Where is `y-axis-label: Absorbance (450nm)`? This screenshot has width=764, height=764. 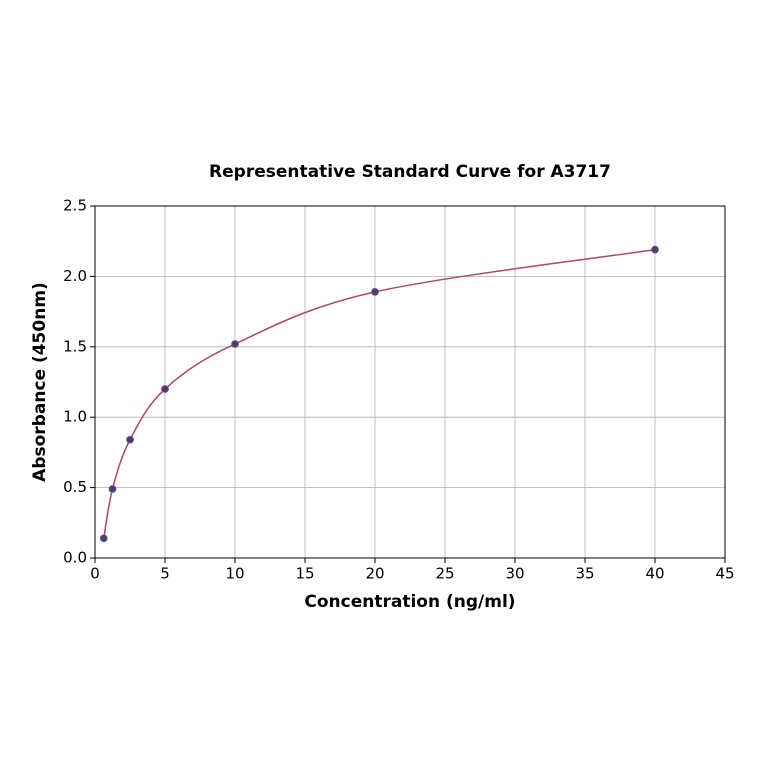 y-axis-label: Absorbance (450nm) is located at coordinates (40, 382).